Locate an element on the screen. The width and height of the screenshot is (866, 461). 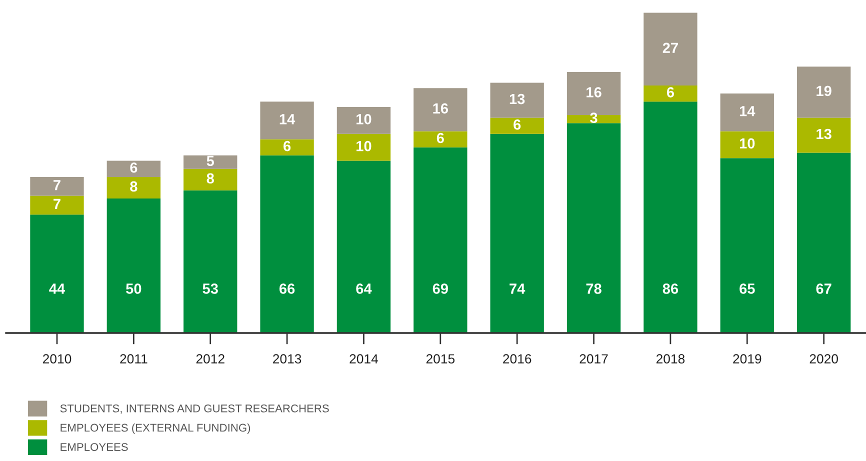
data-label: 3 is located at coordinates (594, 118).